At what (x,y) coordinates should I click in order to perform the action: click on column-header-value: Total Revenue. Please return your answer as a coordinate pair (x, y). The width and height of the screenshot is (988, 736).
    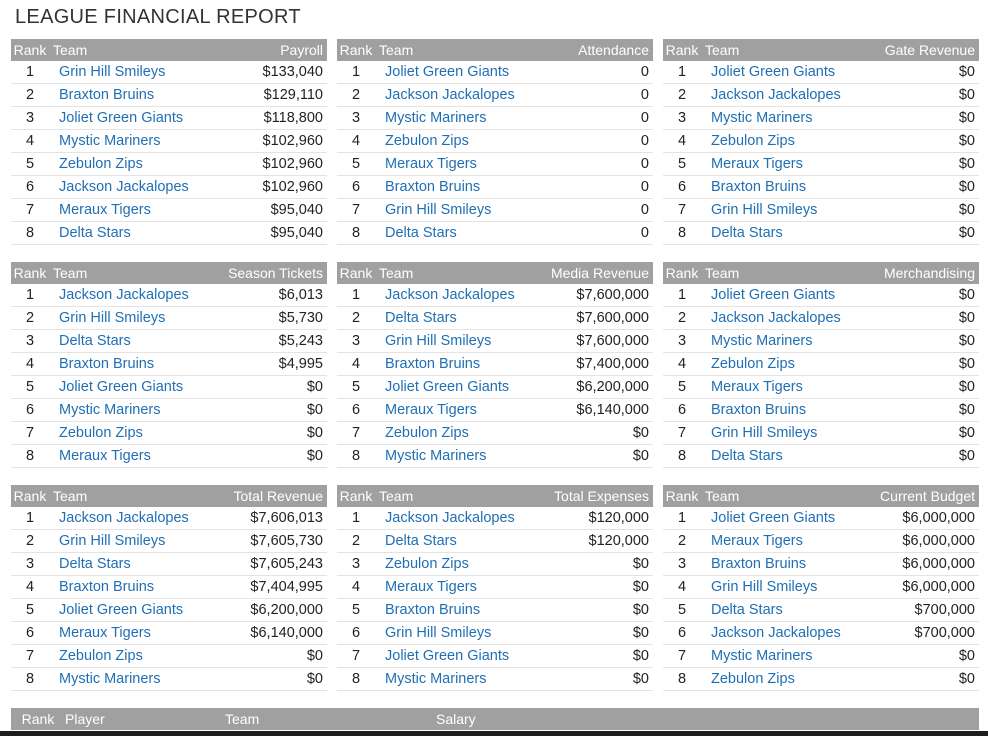
    Looking at the image, I should click on (278, 496).